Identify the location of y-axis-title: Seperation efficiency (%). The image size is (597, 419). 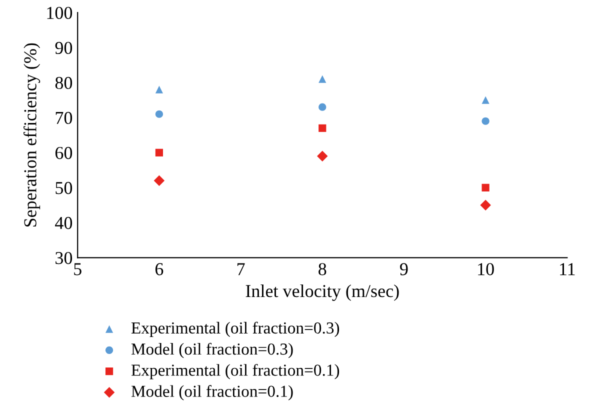
(32, 134).